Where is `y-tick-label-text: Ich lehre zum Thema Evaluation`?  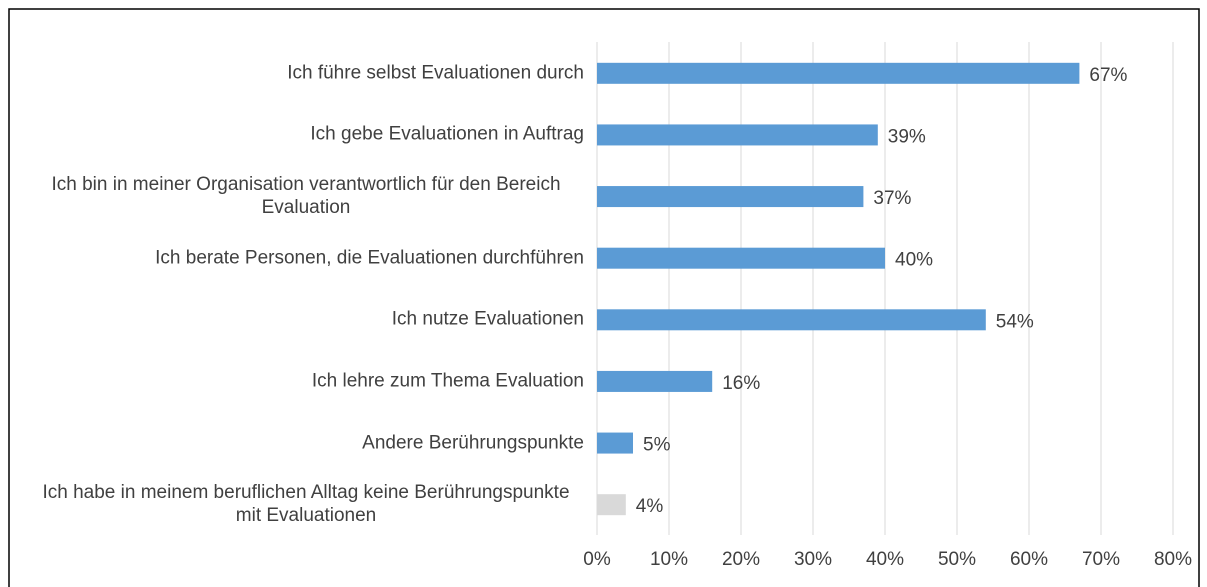 y-tick-label-text: Ich lehre zum Thema Evaluation is located at coordinates (447, 381).